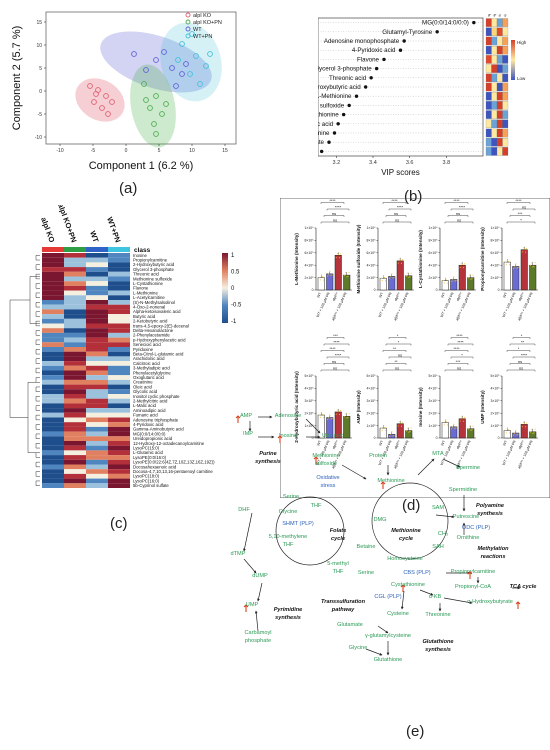  Describe the element at coordinates (493, 549) in the screenshot. I see `pathway-node: Methylation` at that location.